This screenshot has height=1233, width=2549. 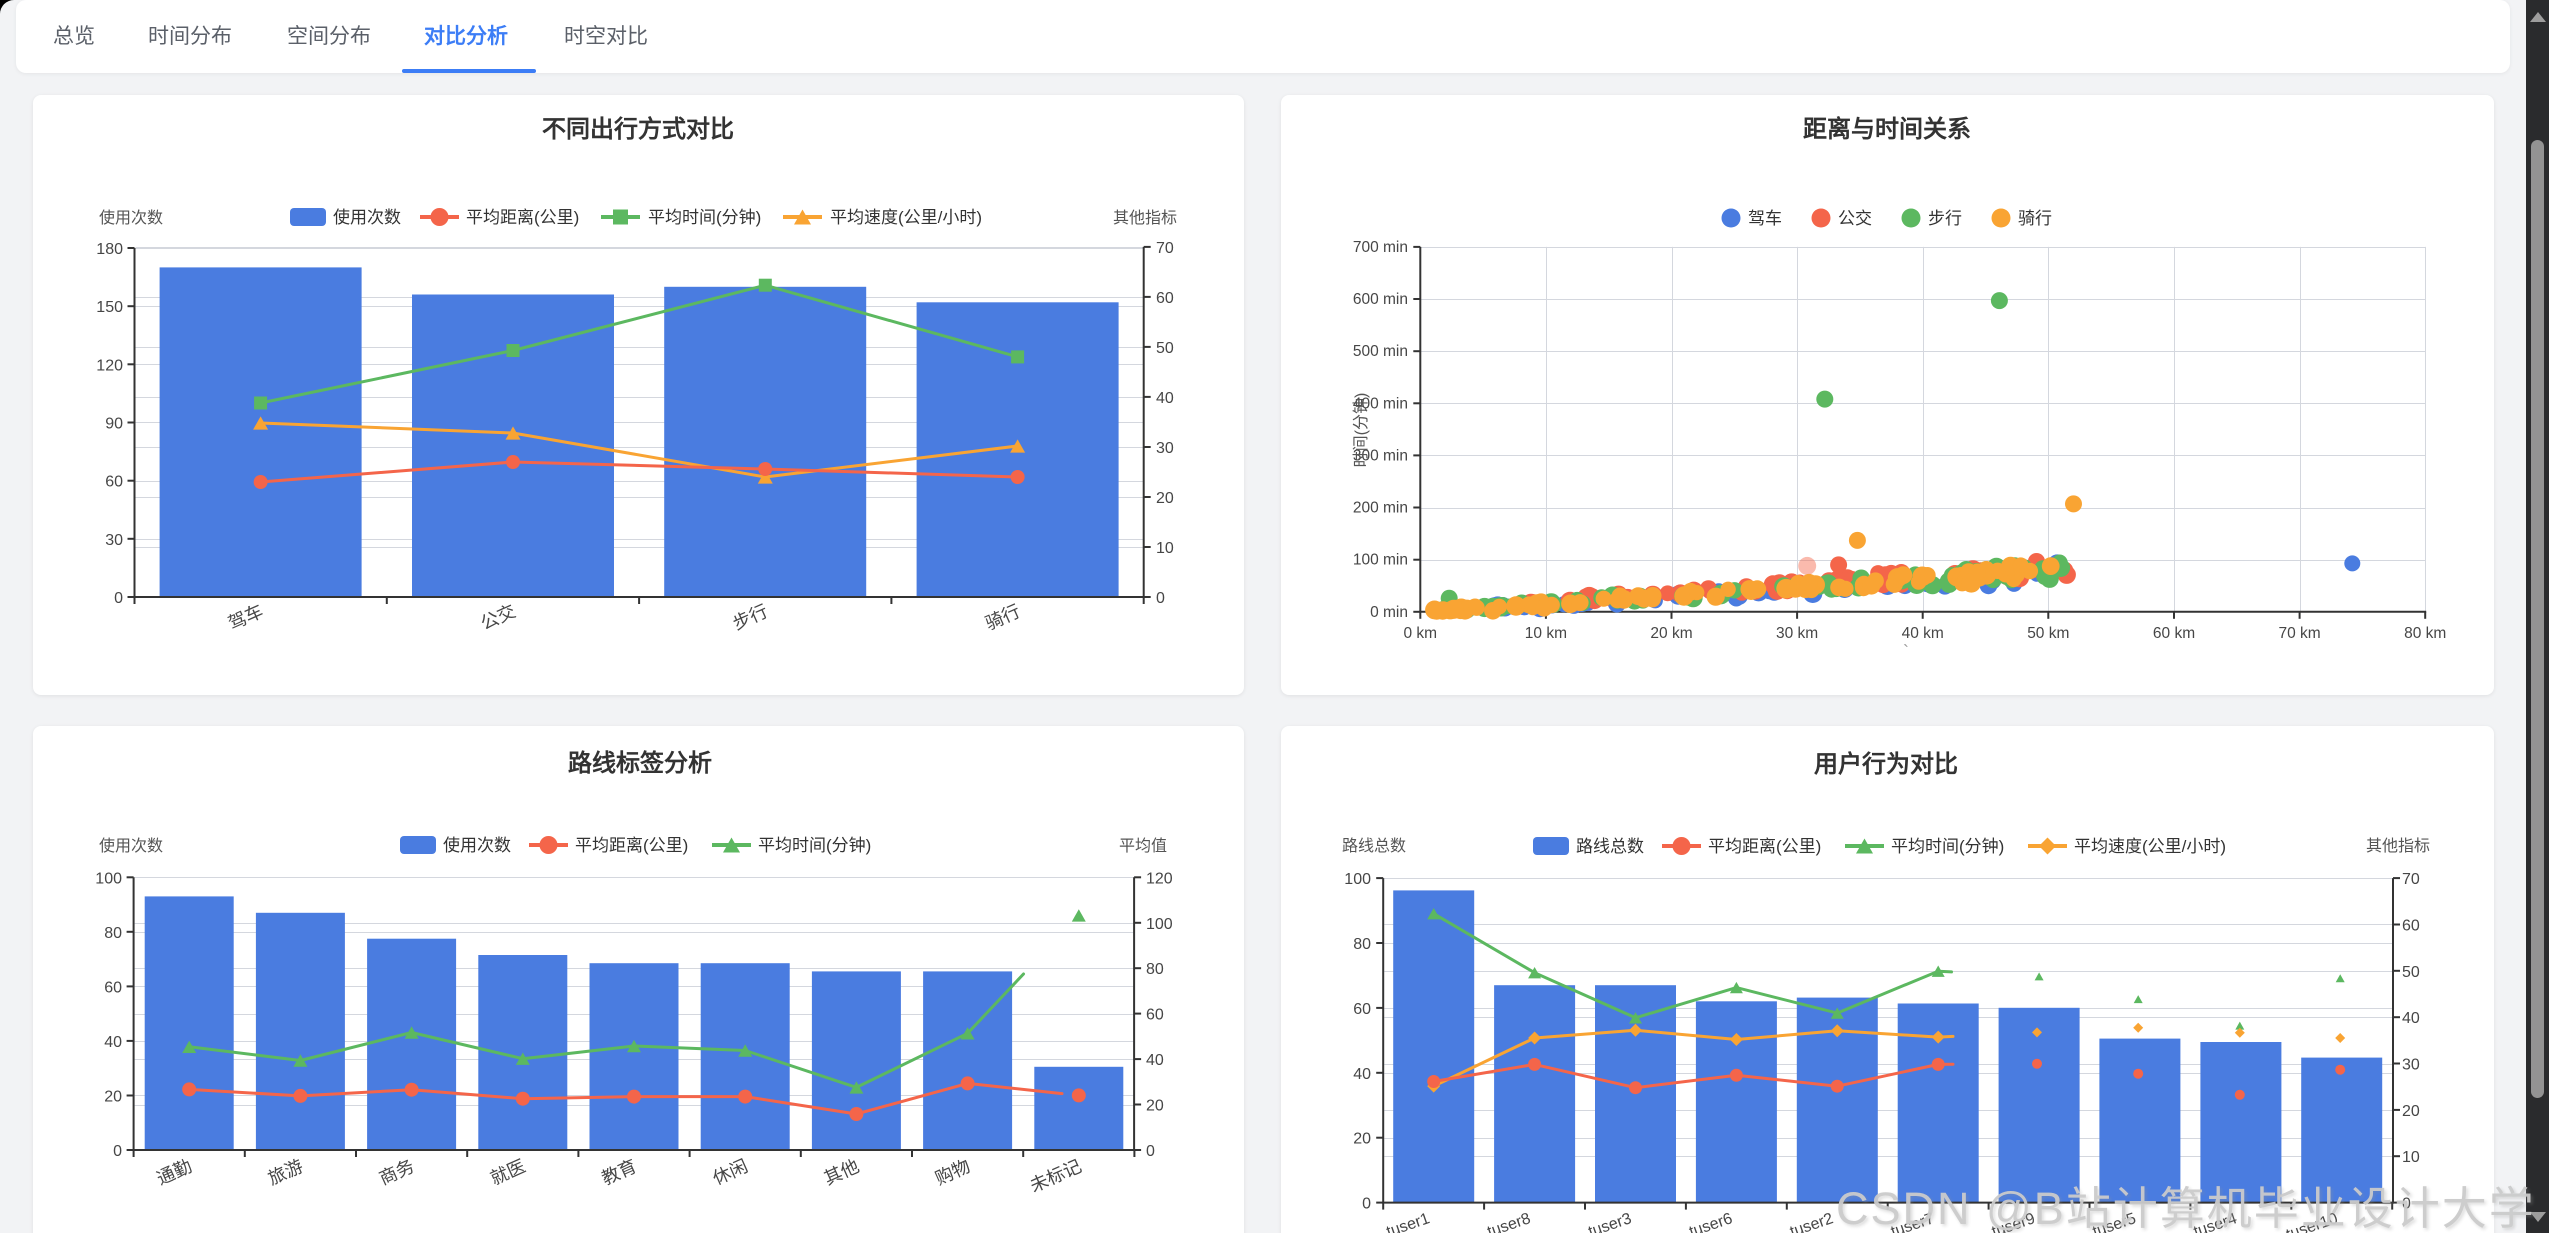 What do you see at coordinates (1380, 508) in the screenshot?
I see `svg-text: 200 min` at bounding box center [1380, 508].